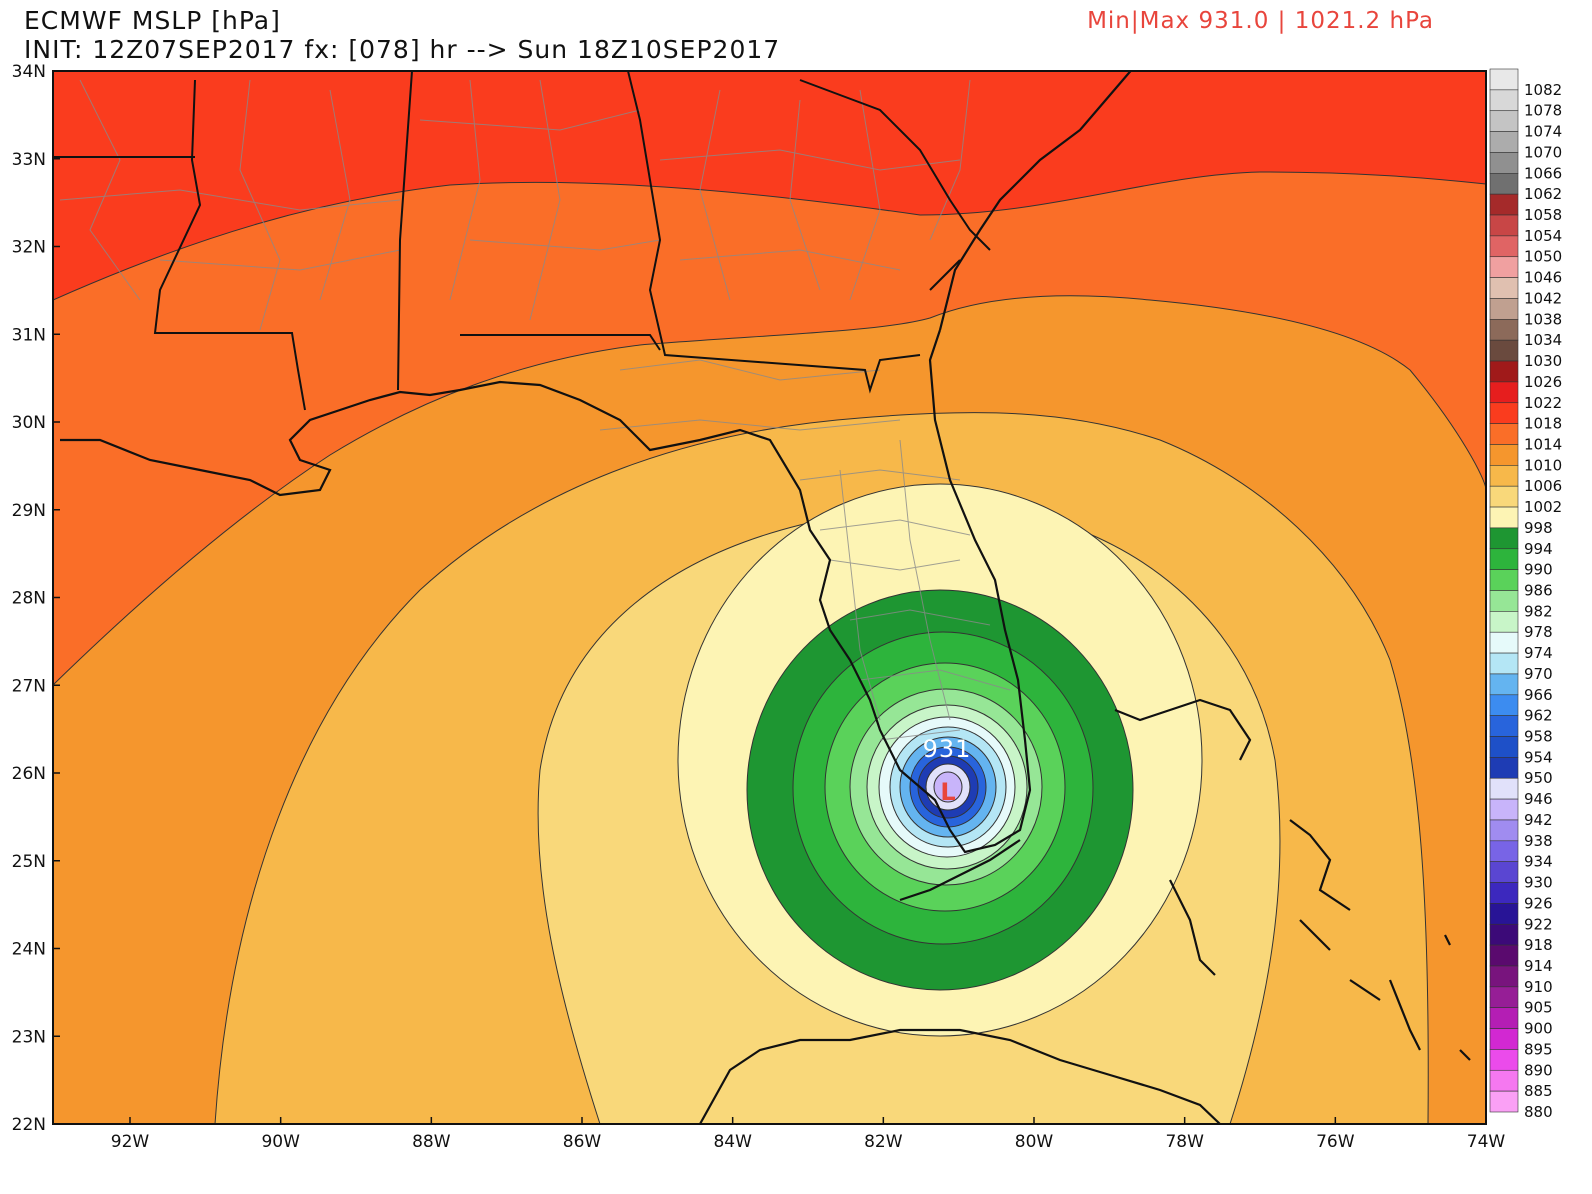 This screenshot has height=1194, width=1592. I want to click on lon-label-82W: 82W, so click(883, 1142).